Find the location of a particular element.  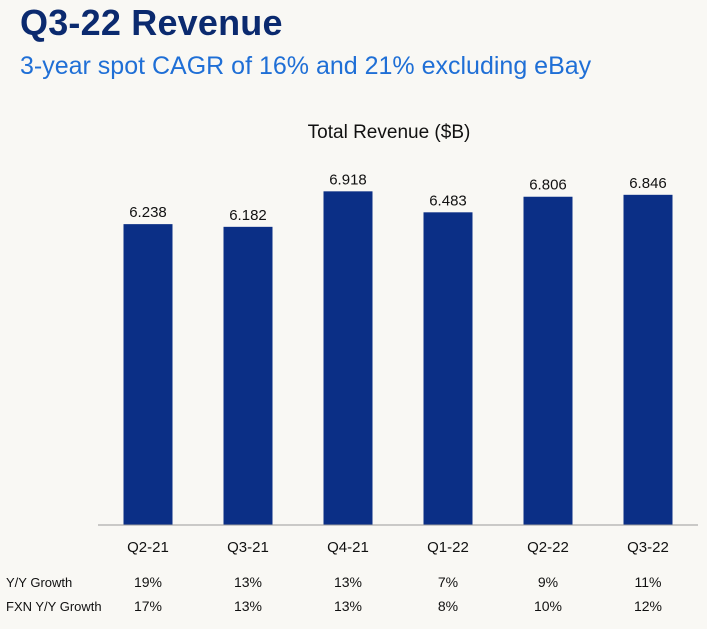

y-y-growth-cell: 11% is located at coordinates (648, 582).